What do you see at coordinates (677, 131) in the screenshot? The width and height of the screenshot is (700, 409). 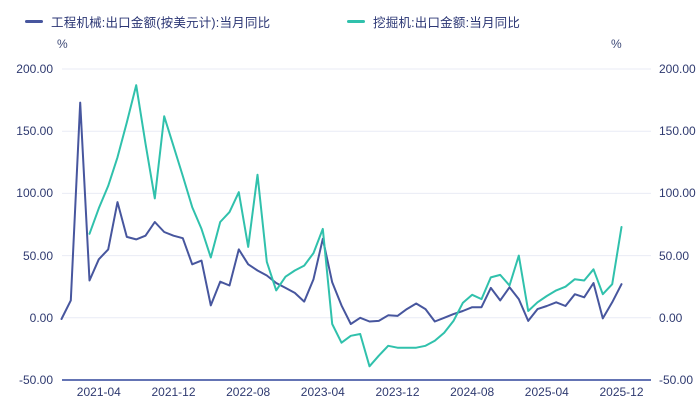 I see `y-tick-label-right: 150.00` at bounding box center [677, 131].